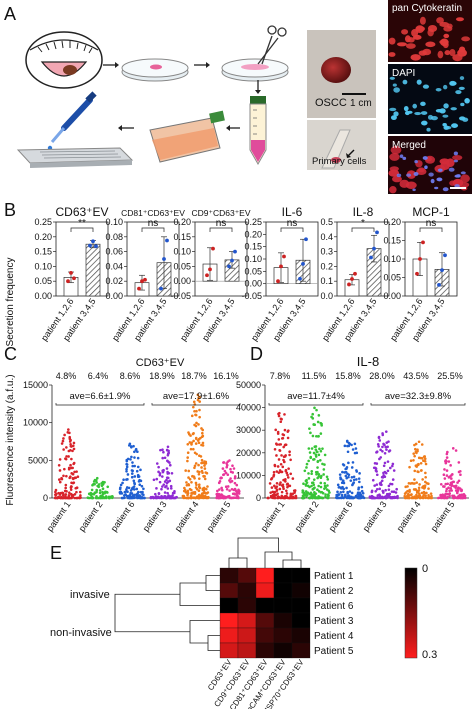 The height and width of the screenshot is (709, 474). What do you see at coordinates (180, 296) in the screenshot?
I see `y-tick-label: -0.05` at bounding box center [180, 296].